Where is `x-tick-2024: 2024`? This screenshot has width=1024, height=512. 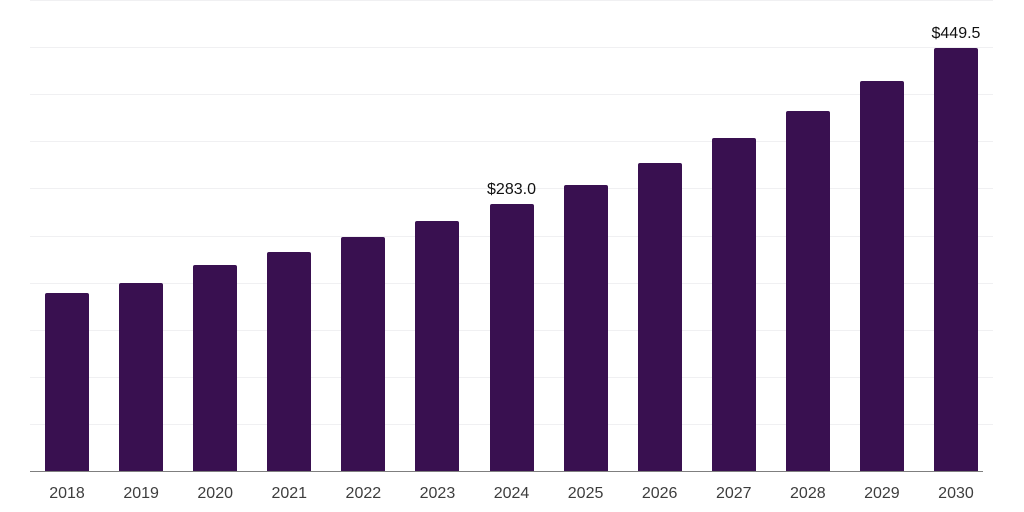 x-tick-2024: 2024 is located at coordinates (511, 493).